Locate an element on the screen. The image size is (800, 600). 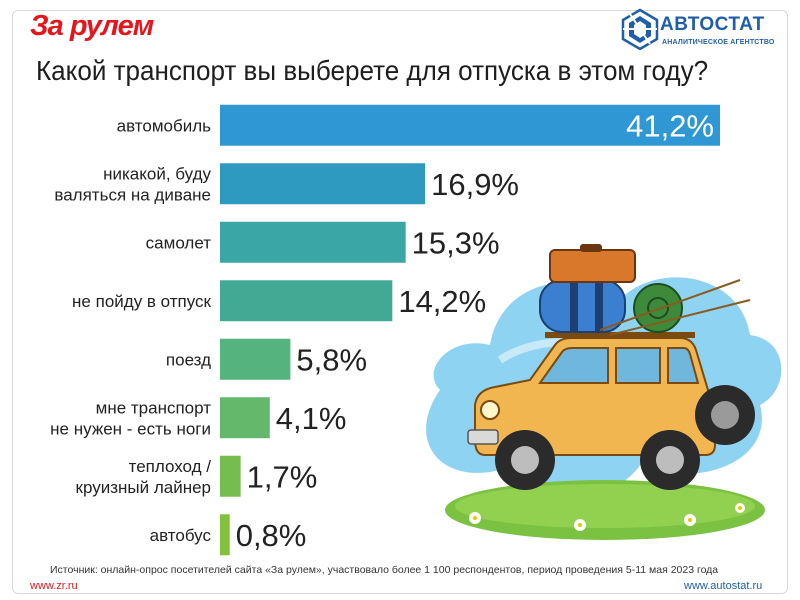
category-label-1: никакой, буду валяться на диване is located at coordinates (132, 184).